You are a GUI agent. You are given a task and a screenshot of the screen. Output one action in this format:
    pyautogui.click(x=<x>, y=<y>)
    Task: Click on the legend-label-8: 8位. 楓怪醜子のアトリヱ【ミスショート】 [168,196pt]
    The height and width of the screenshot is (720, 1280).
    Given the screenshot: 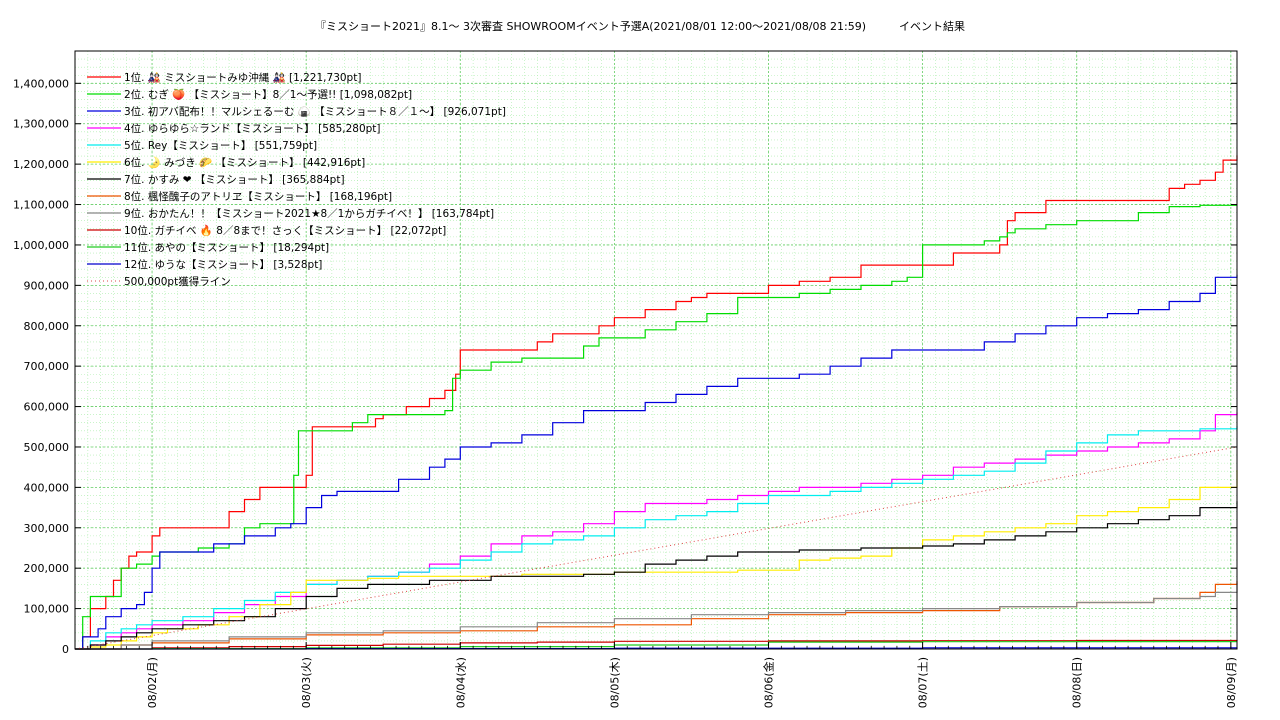 What is the action you would take?
    pyautogui.click(x=258, y=196)
    